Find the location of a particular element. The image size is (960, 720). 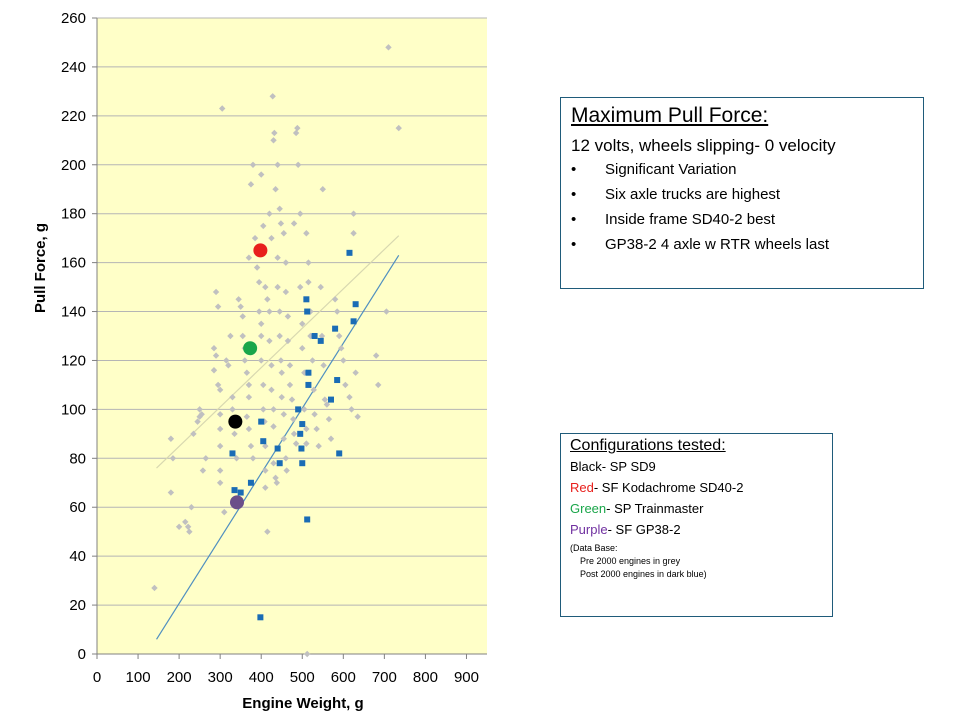

database-title: (Data Base: is located at coordinates (594, 548).